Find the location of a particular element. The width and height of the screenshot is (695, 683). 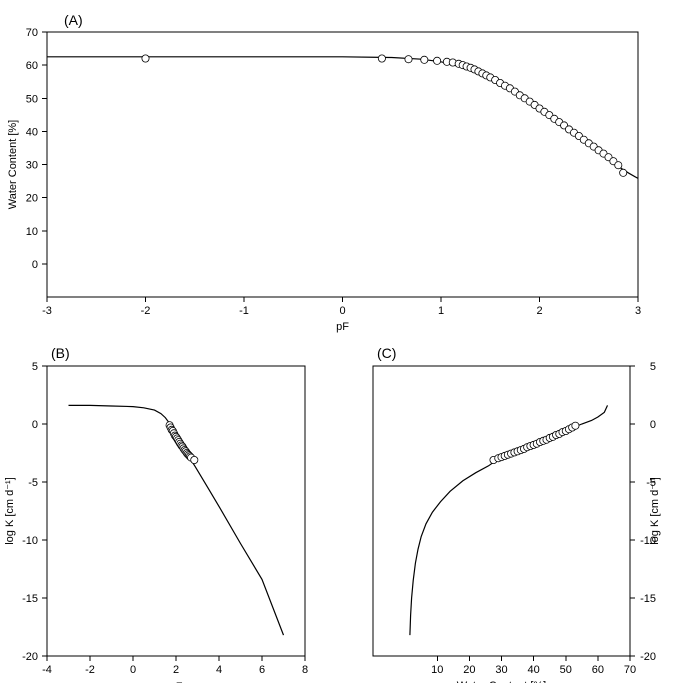

fitted-curve is located at coordinates (509, 520).